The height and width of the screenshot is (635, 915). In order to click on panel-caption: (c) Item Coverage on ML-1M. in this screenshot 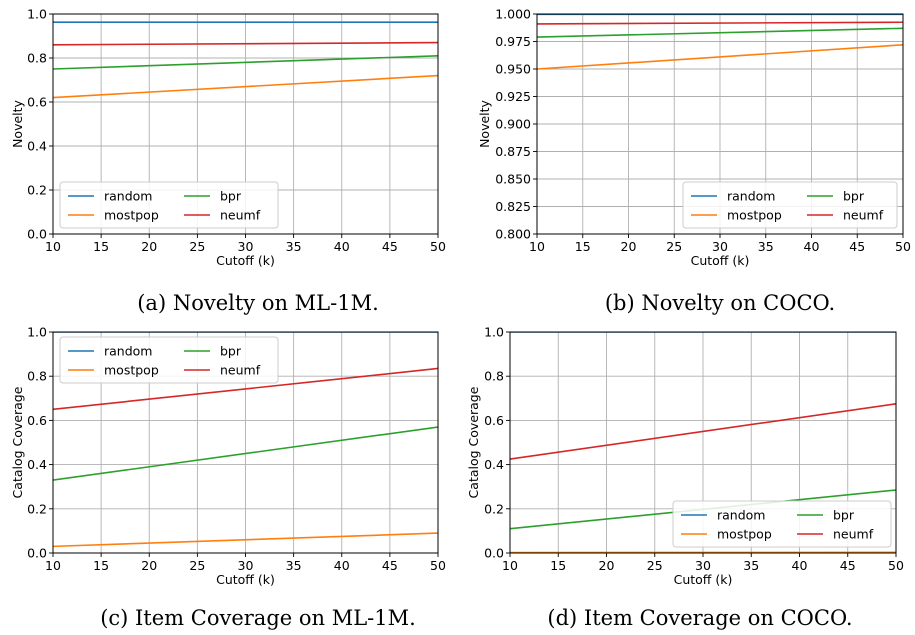, I will do `click(258, 618)`.